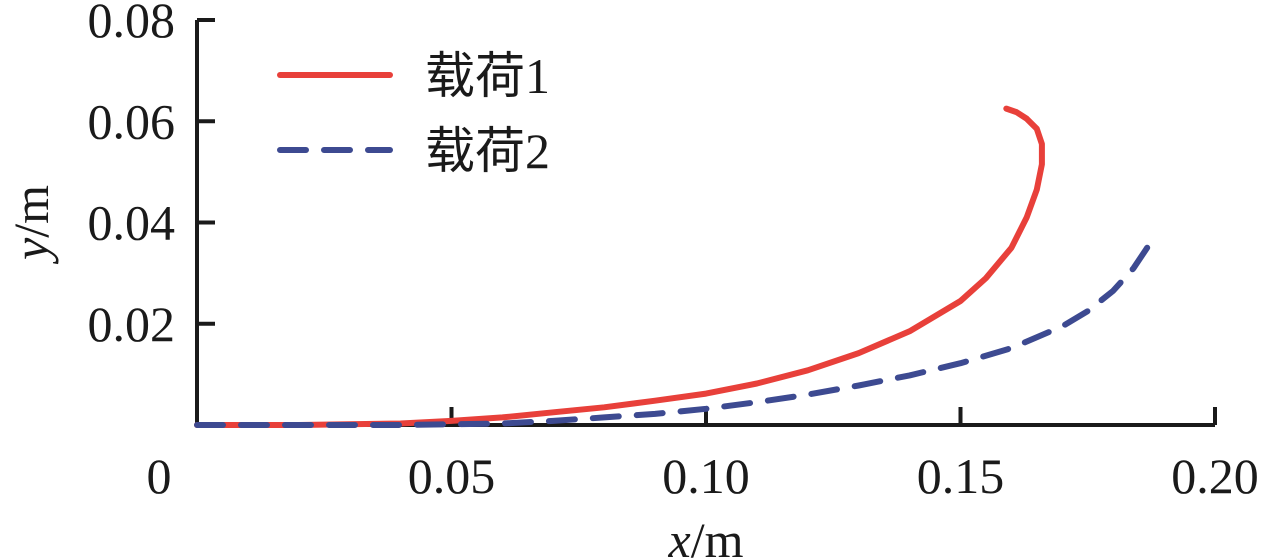 The width and height of the screenshot is (1268, 560). What do you see at coordinates (31, 211) in the screenshot?
I see `y-axis-unit: /m` at bounding box center [31, 211].